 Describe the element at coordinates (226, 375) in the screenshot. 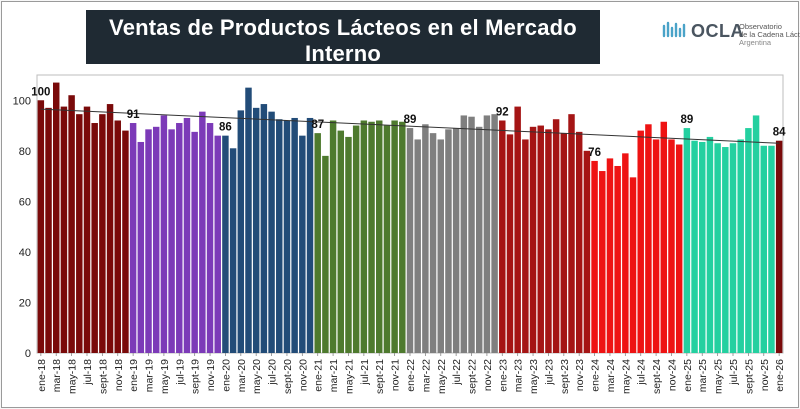

I see `x-tick-label: ene-20` at that location.